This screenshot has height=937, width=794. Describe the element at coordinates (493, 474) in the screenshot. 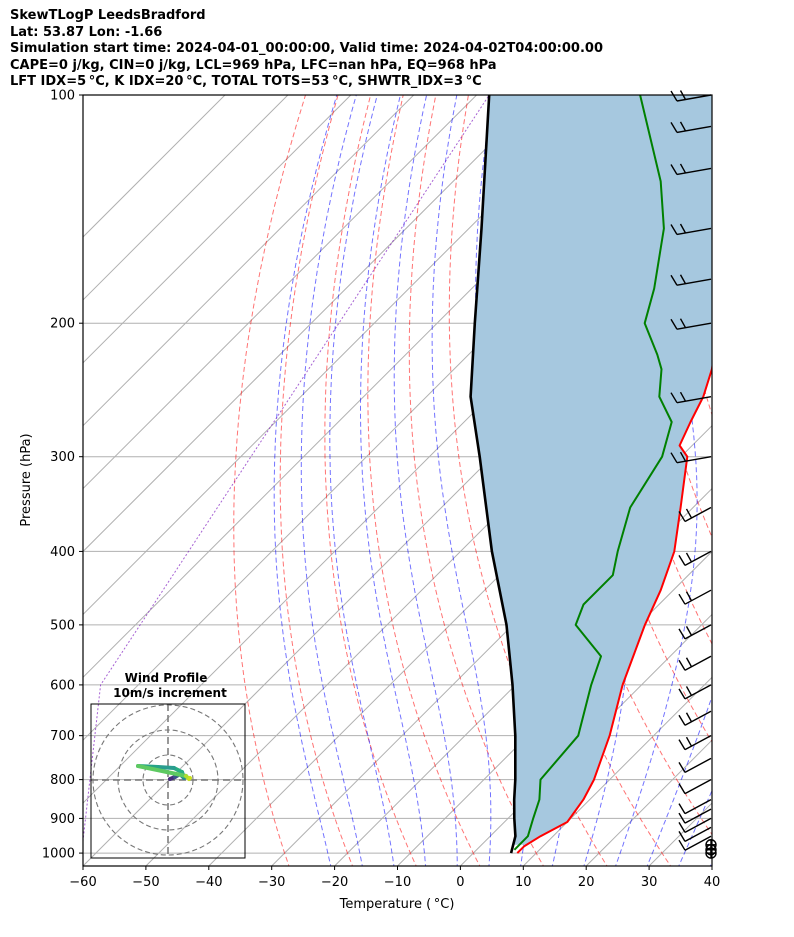

I see `parcel-profile-line` at that location.